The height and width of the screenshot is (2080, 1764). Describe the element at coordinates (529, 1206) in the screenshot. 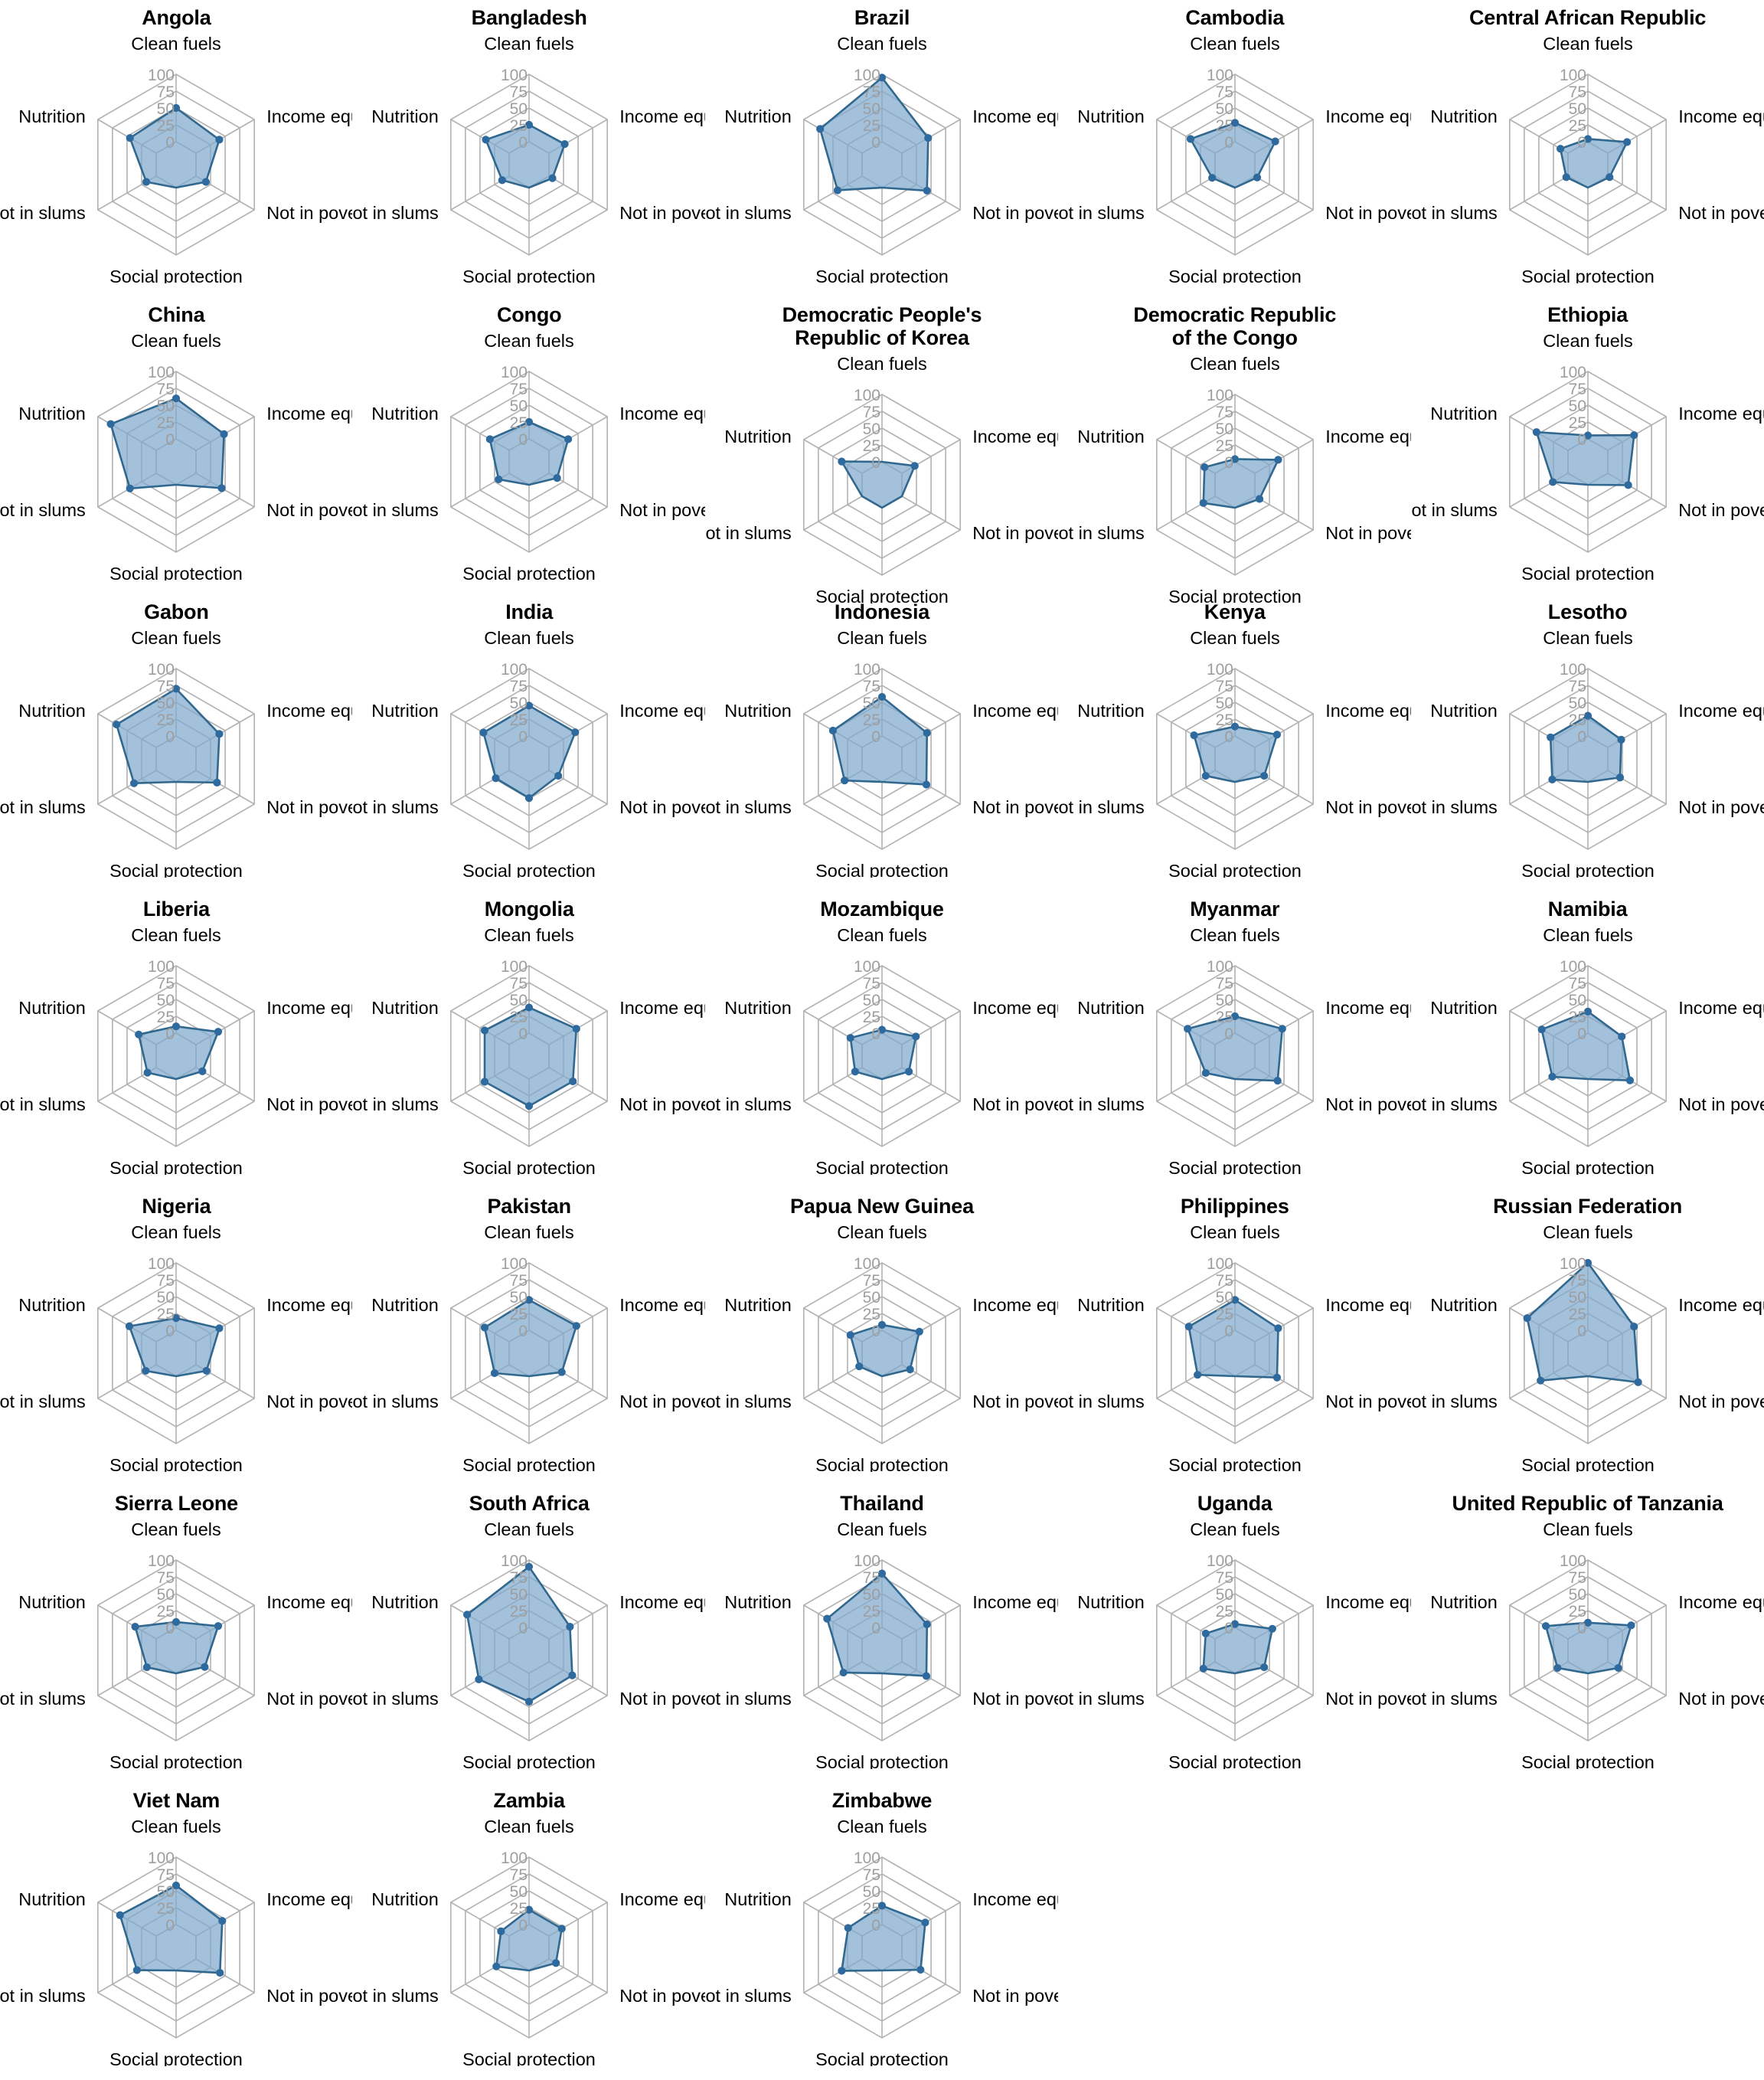

I see `panel-title: Pakistan` at that location.